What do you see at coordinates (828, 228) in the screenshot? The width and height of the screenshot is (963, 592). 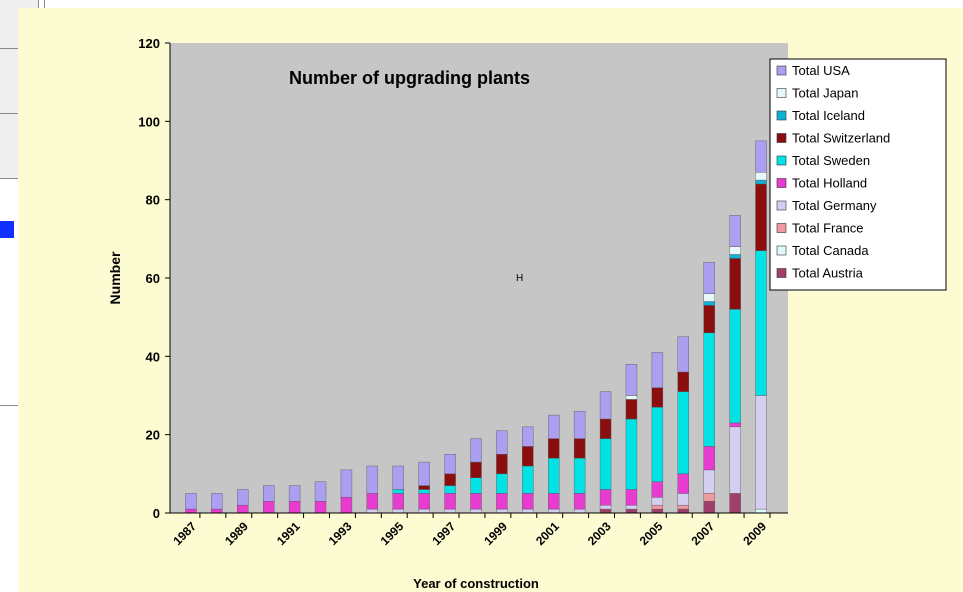 I see `legend-label: Total France` at bounding box center [828, 228].